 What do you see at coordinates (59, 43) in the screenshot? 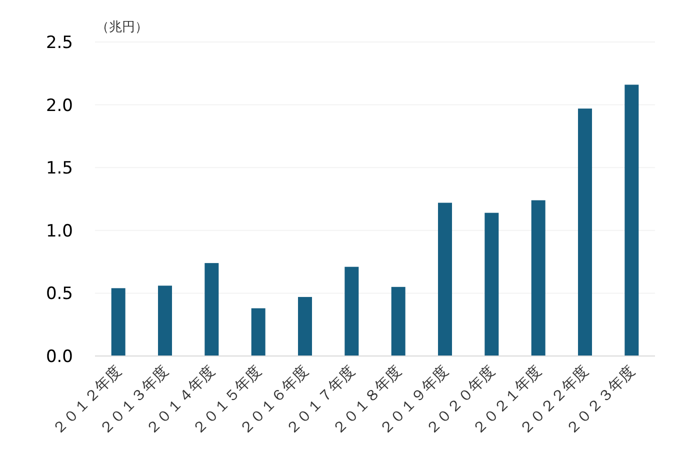
I see `y-tick-label: 2.5` at bounding box center [59, 43].